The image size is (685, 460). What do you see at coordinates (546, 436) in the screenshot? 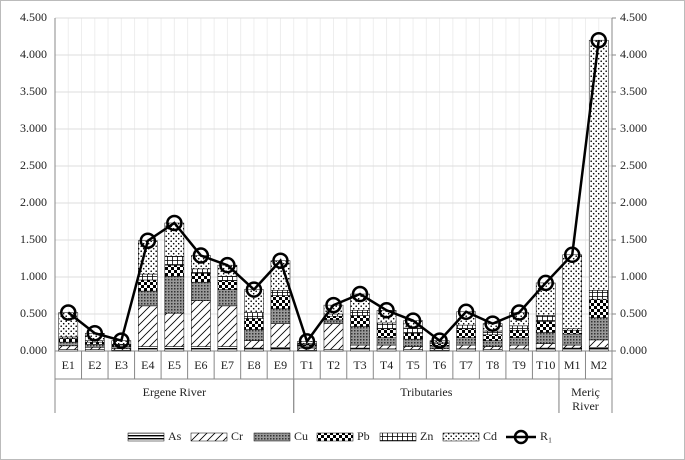
I see `legend-label: R₁` at bounding box center [546, 436].